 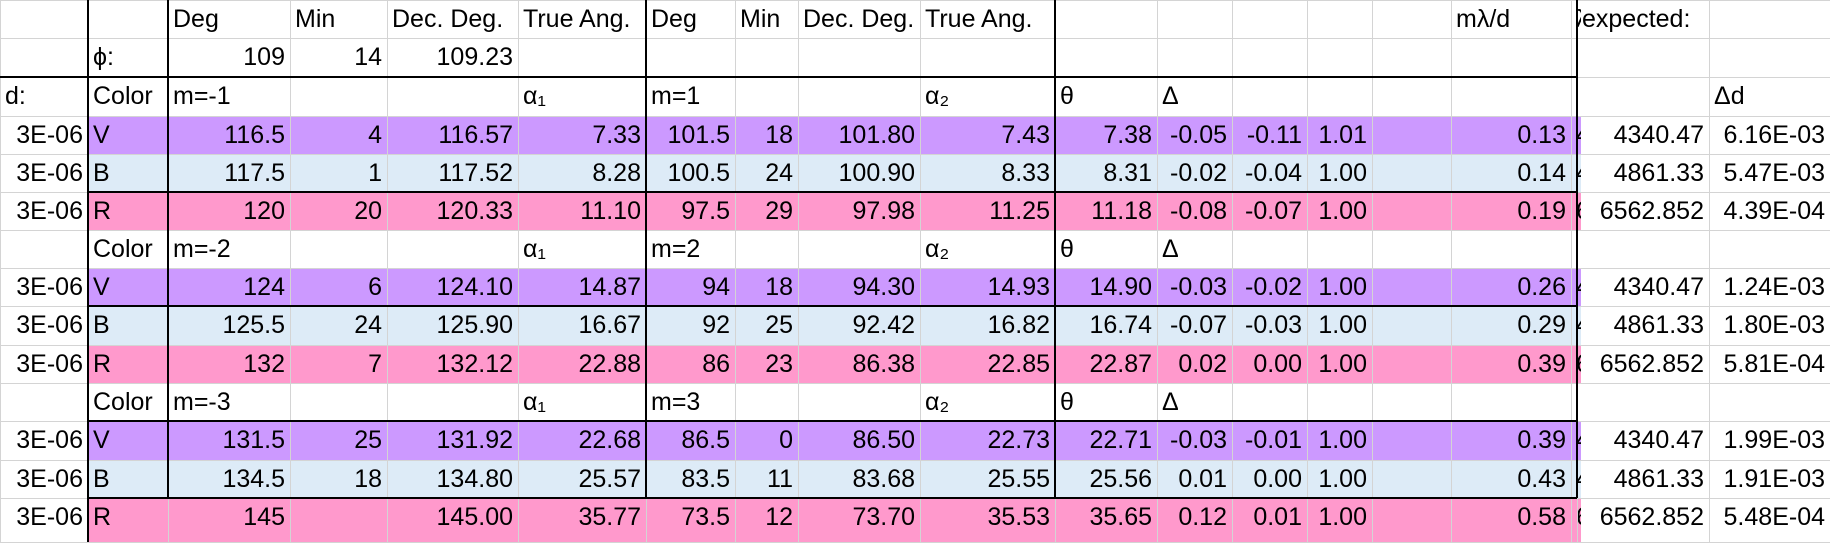 What do you see at coordinates (202, 96) in the screenshot?
I see `cell-r2-c2: m=-1` at bounding box center [202, 96].